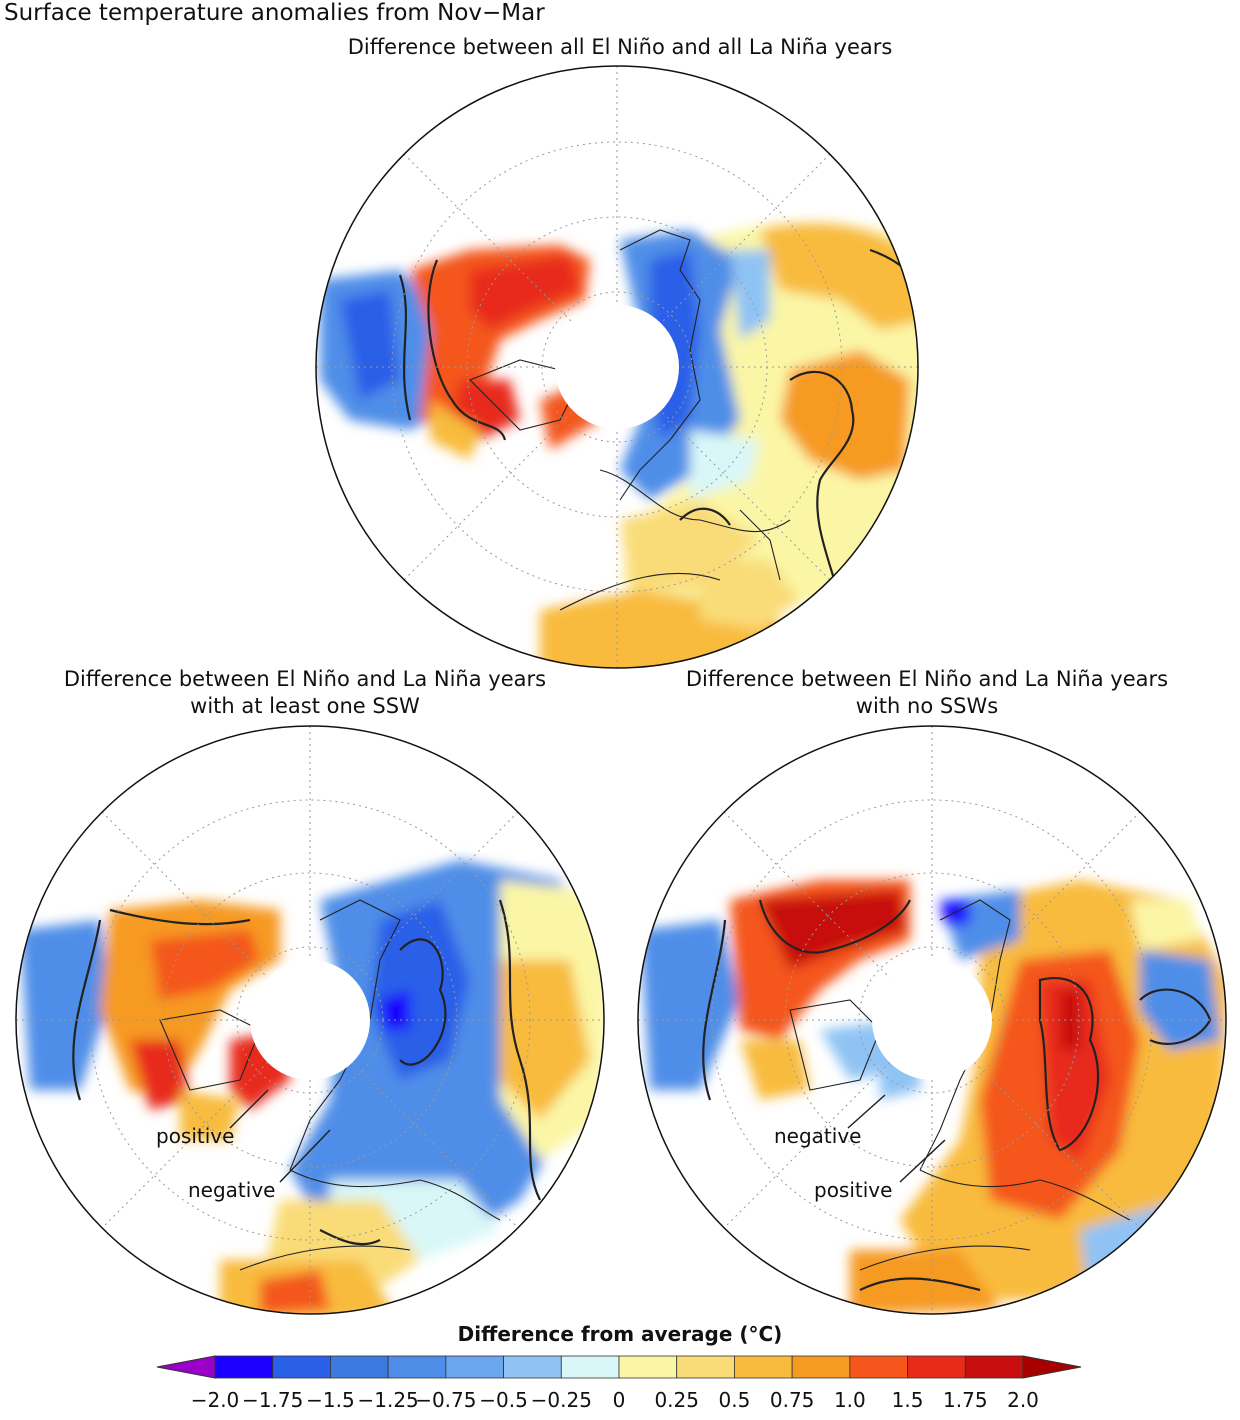  What do you see at coordinates (619, 1400) in the screenshot?
I see `colorbar-tick-label: 0` at bounding box center [619, 1400].